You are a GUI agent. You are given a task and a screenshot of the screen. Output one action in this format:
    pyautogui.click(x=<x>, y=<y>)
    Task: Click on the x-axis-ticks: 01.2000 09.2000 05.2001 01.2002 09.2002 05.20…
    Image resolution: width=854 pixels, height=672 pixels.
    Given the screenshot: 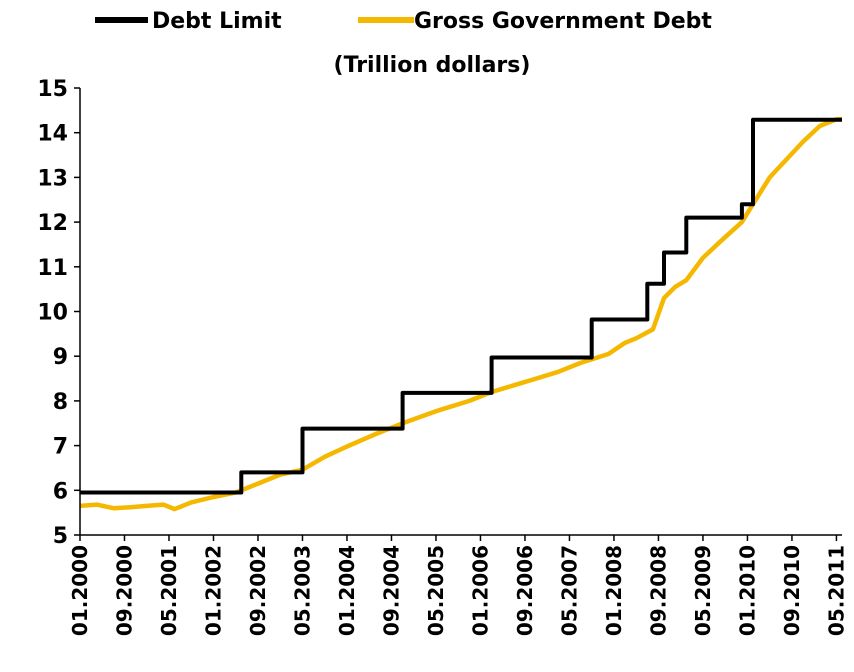 What is the action you would take?
    pyautogui.click(x=458, y=585)
    